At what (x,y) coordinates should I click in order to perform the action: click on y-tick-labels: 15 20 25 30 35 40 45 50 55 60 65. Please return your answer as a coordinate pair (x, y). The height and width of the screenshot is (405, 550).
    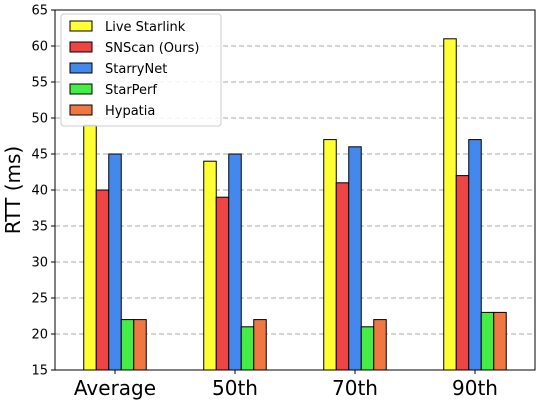
    Looking at the image, I should click on (43, 191).